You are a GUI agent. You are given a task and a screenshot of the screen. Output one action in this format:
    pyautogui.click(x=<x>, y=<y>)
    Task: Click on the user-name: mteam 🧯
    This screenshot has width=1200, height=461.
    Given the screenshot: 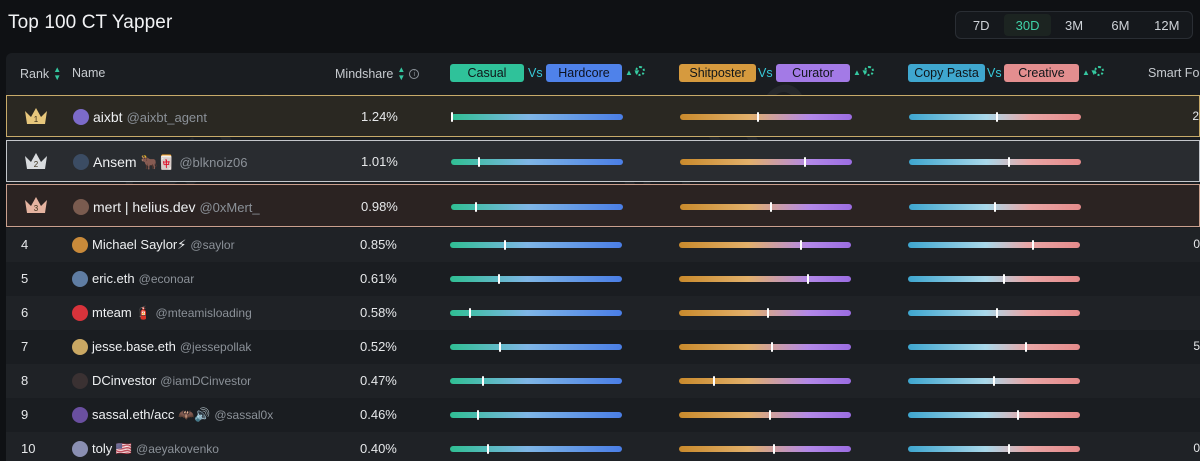 What is the action you would take?
    pyautogui.click(x=122, y=312)
    